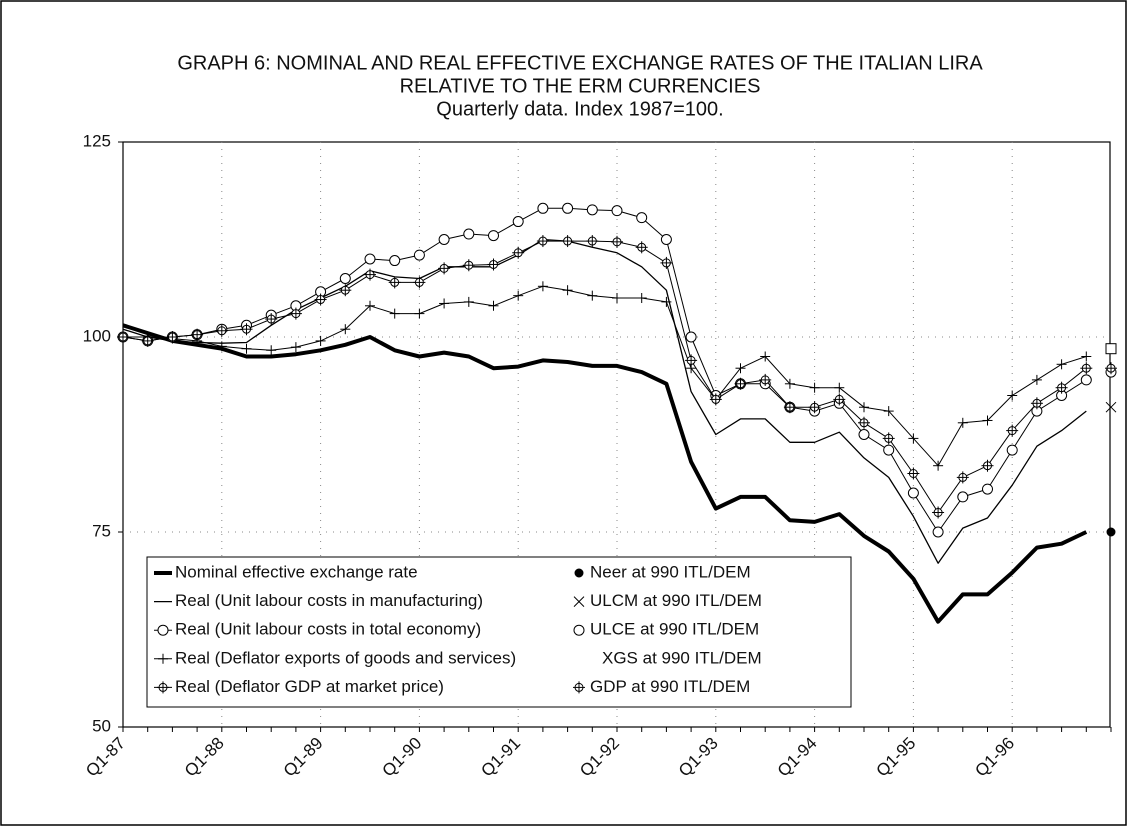  I want to click on x-tick-label: Q1-92, so click(599, 757).